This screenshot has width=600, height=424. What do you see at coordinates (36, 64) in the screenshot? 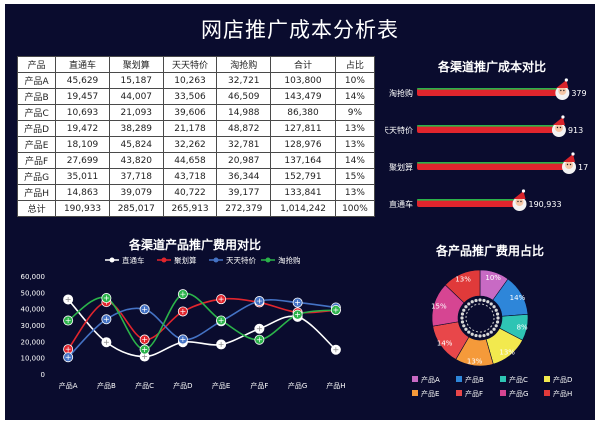
I see `column-header: 产品` at bounding box center [36, 64].